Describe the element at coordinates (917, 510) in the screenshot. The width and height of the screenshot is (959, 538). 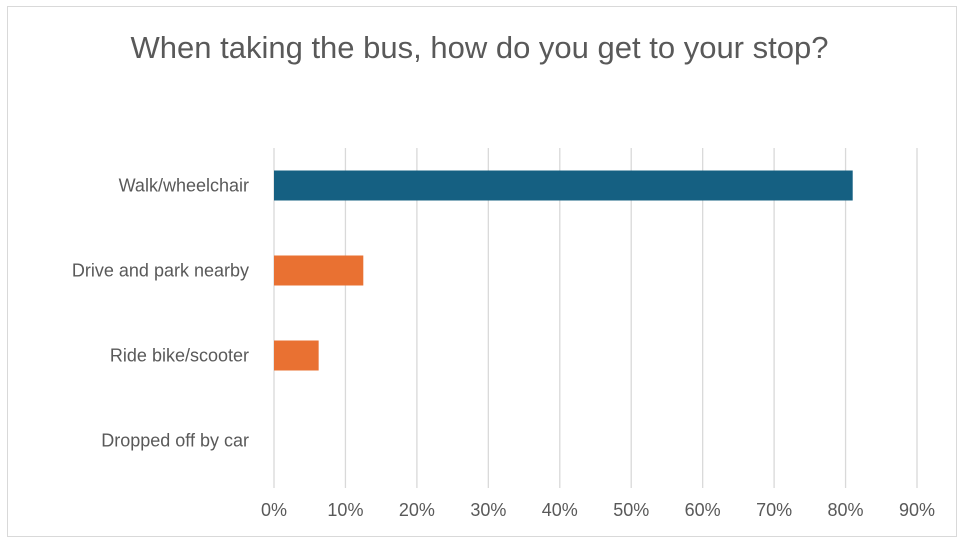
I see `x-tick-label: 90%` at that location.